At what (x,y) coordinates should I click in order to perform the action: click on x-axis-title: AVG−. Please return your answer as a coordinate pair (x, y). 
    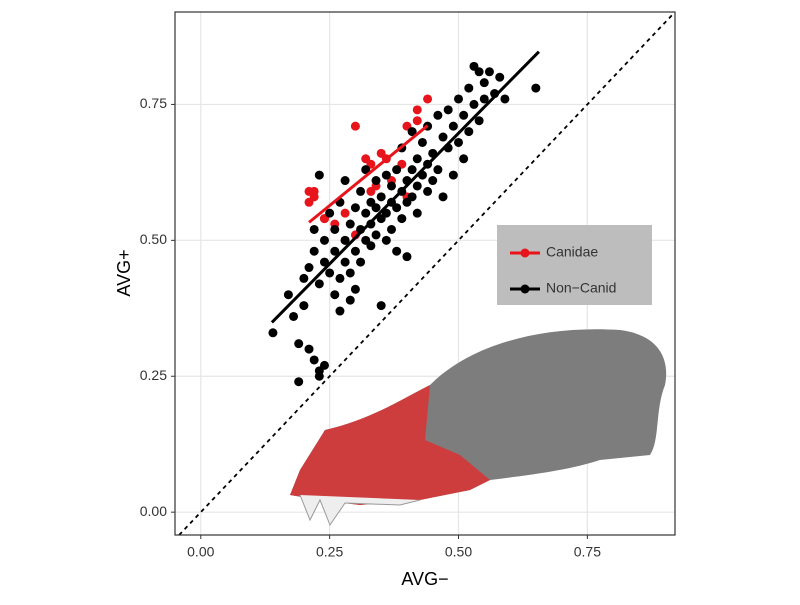
    Looking at the image, I should click on (424, 579).